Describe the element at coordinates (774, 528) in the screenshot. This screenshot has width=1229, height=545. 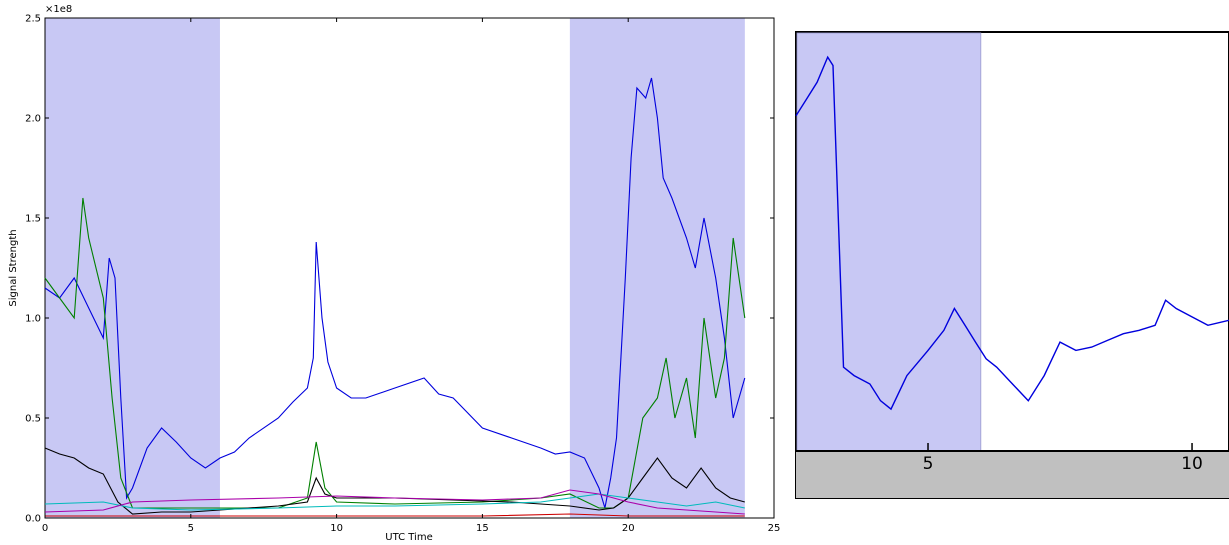
I see `x-tick-label: 25` at that location.